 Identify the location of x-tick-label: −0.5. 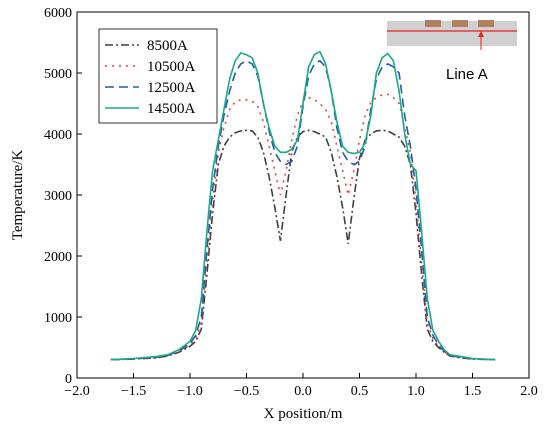
(246, 391).